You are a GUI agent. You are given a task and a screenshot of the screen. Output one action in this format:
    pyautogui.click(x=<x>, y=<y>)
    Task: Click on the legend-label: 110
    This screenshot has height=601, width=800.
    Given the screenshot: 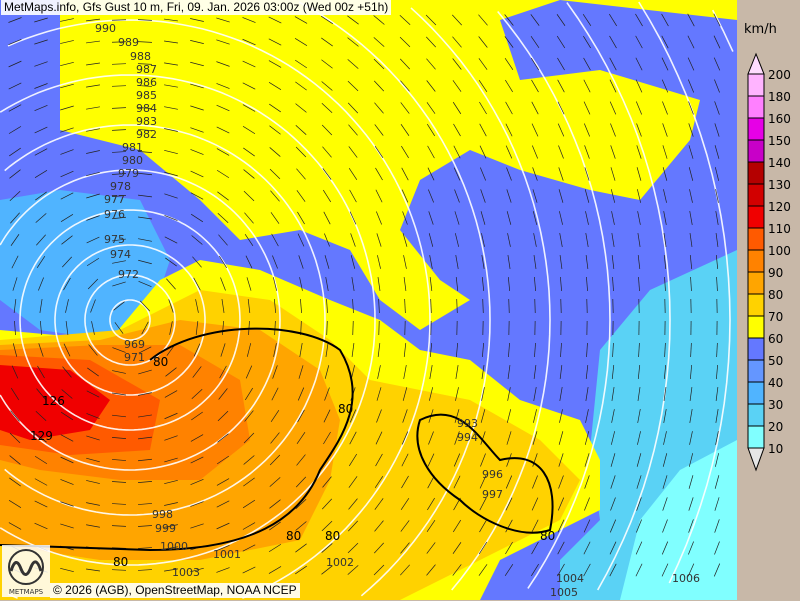 What is the action you would take?
    pyautogui.click(x=779, y=229)
    